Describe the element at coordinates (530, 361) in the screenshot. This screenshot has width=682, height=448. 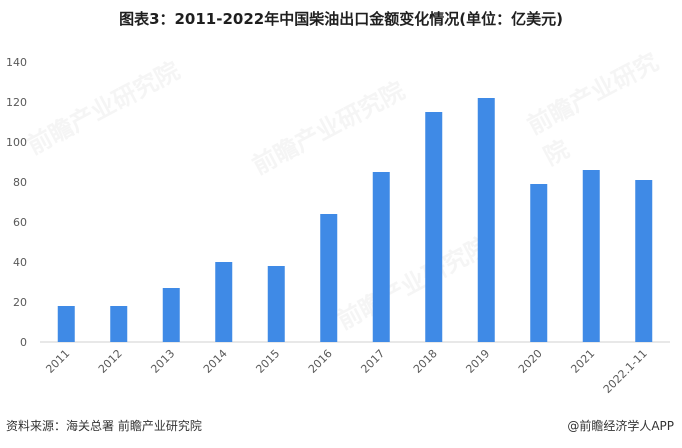
I see `x-tick-label: 2020` at that location.